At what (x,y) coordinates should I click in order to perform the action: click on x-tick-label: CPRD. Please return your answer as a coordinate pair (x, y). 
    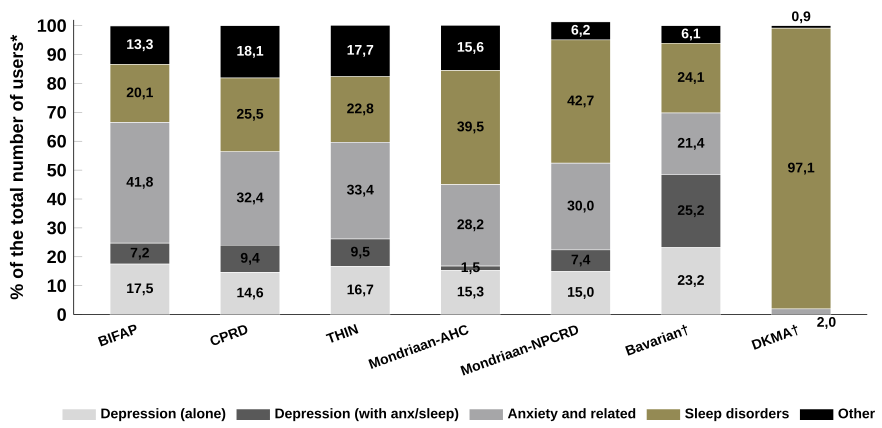
    Looking at the image, I should click on (229, 335).